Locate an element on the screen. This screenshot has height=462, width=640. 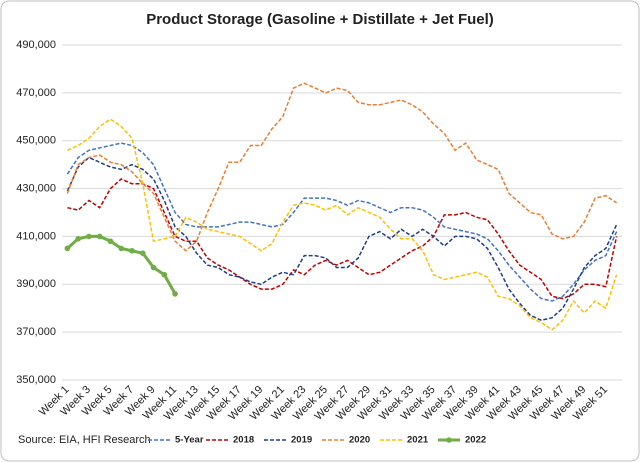
legend-label: 2020 is located at coordinates (359, 440).